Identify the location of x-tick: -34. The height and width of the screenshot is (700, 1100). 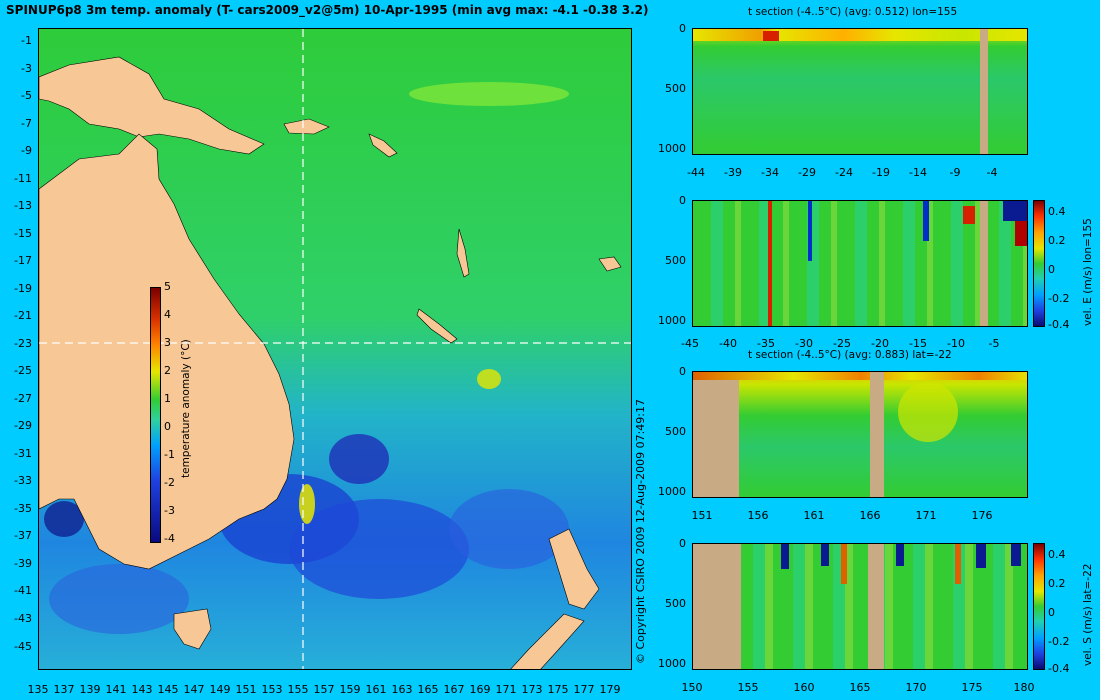
(770, 172).